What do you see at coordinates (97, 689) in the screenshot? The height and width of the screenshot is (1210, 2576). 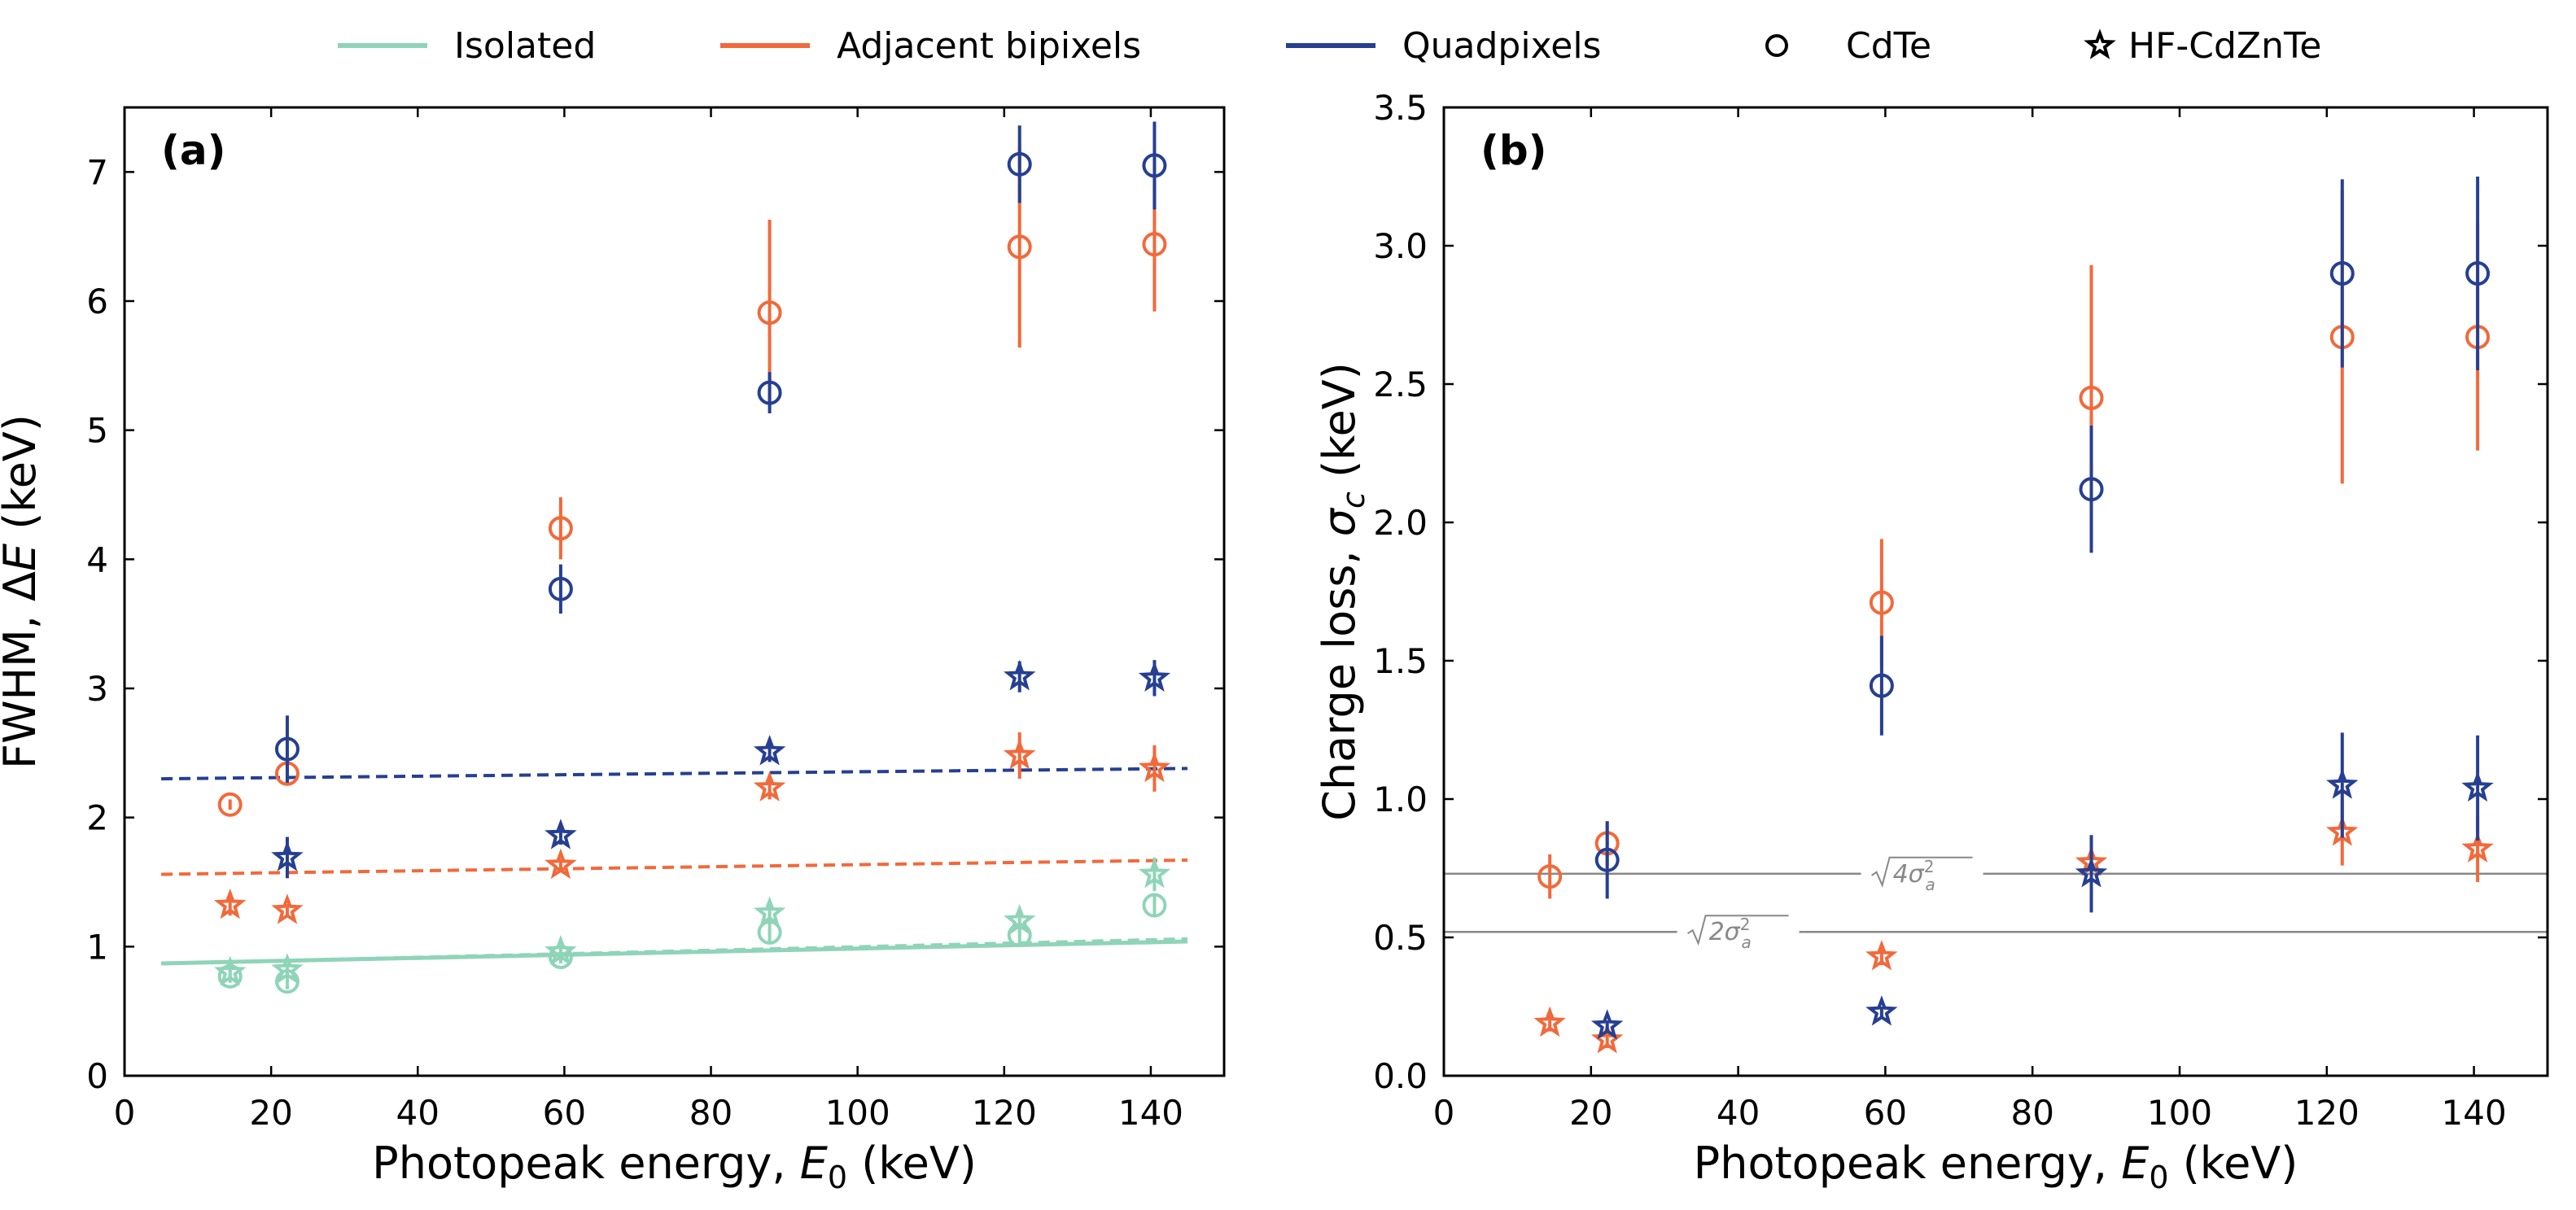 I see `y-tick-label: 3` at bounding box center [97, 689].